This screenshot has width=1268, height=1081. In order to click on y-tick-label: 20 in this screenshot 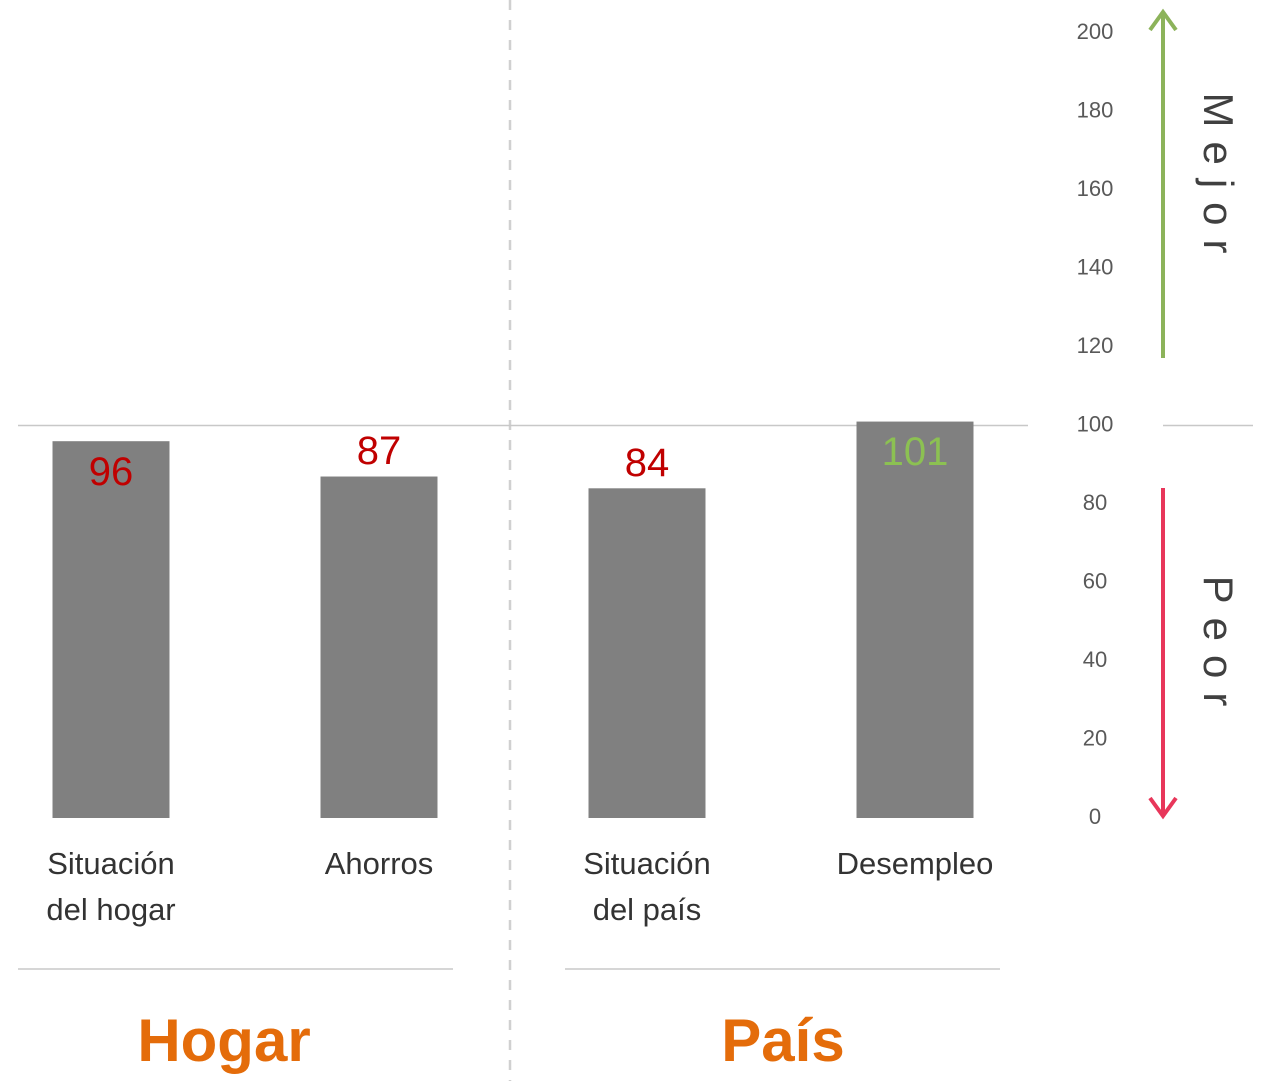, I will do `click(1095, 737)`.